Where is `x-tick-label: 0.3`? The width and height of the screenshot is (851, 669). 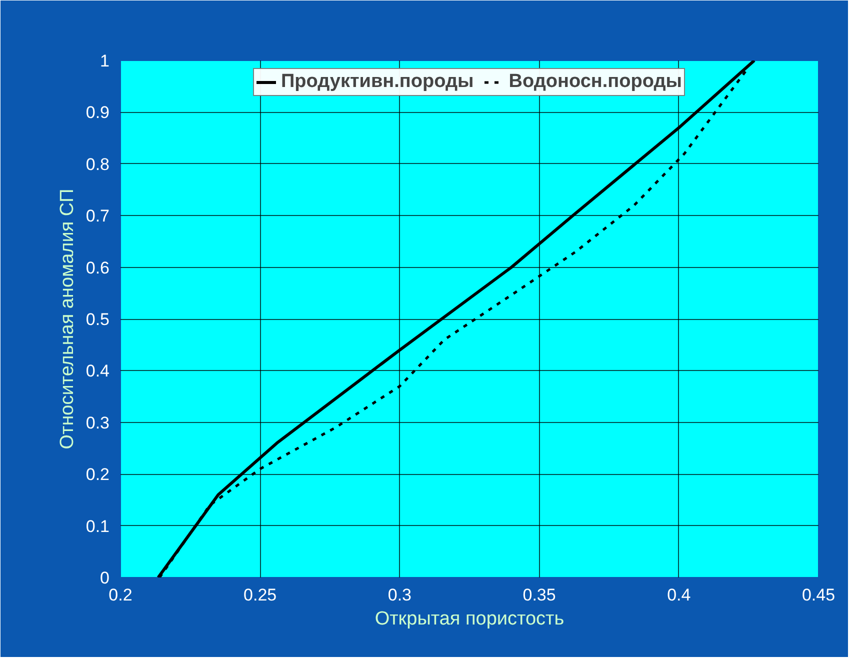 x-tick-label: 0.3 is located at coordinates (400, 595).